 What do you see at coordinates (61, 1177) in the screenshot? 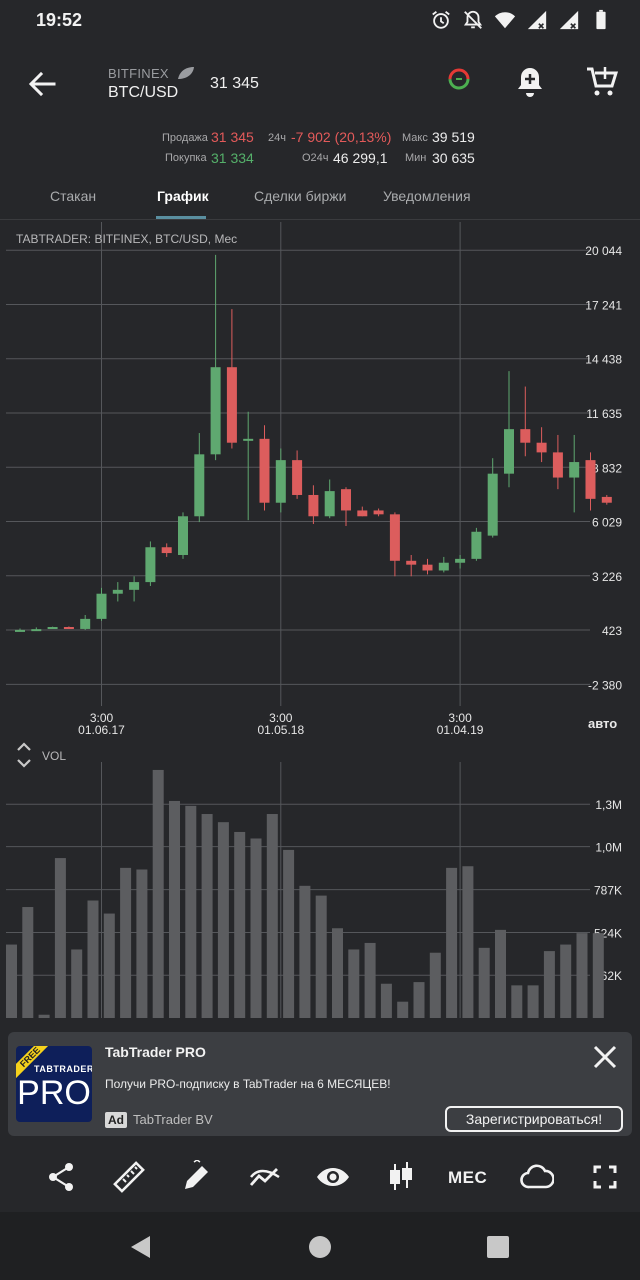
I see `share-icon` at bounding box center [61, 1177].